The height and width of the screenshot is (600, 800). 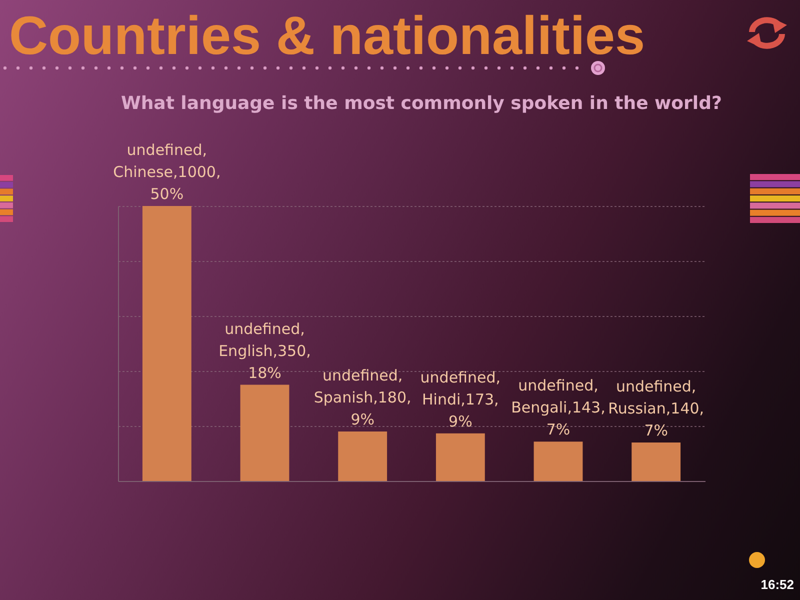 What do you see at coordinates (167, 194) in the screenshot?
I see `annotation: 50%` at bounding box center [167, 194].